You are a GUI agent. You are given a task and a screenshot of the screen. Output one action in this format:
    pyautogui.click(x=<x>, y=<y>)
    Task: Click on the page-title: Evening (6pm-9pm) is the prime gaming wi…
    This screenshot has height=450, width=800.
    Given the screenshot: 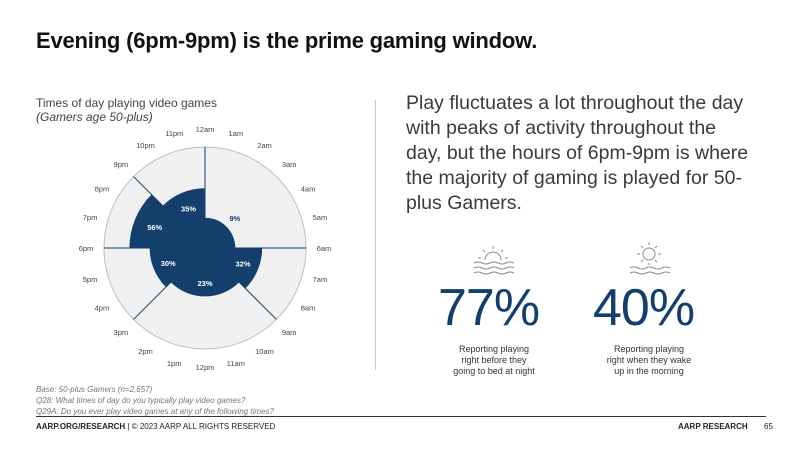 What is the action you would take?
    pyautogui.click(x=287, y=40)
    